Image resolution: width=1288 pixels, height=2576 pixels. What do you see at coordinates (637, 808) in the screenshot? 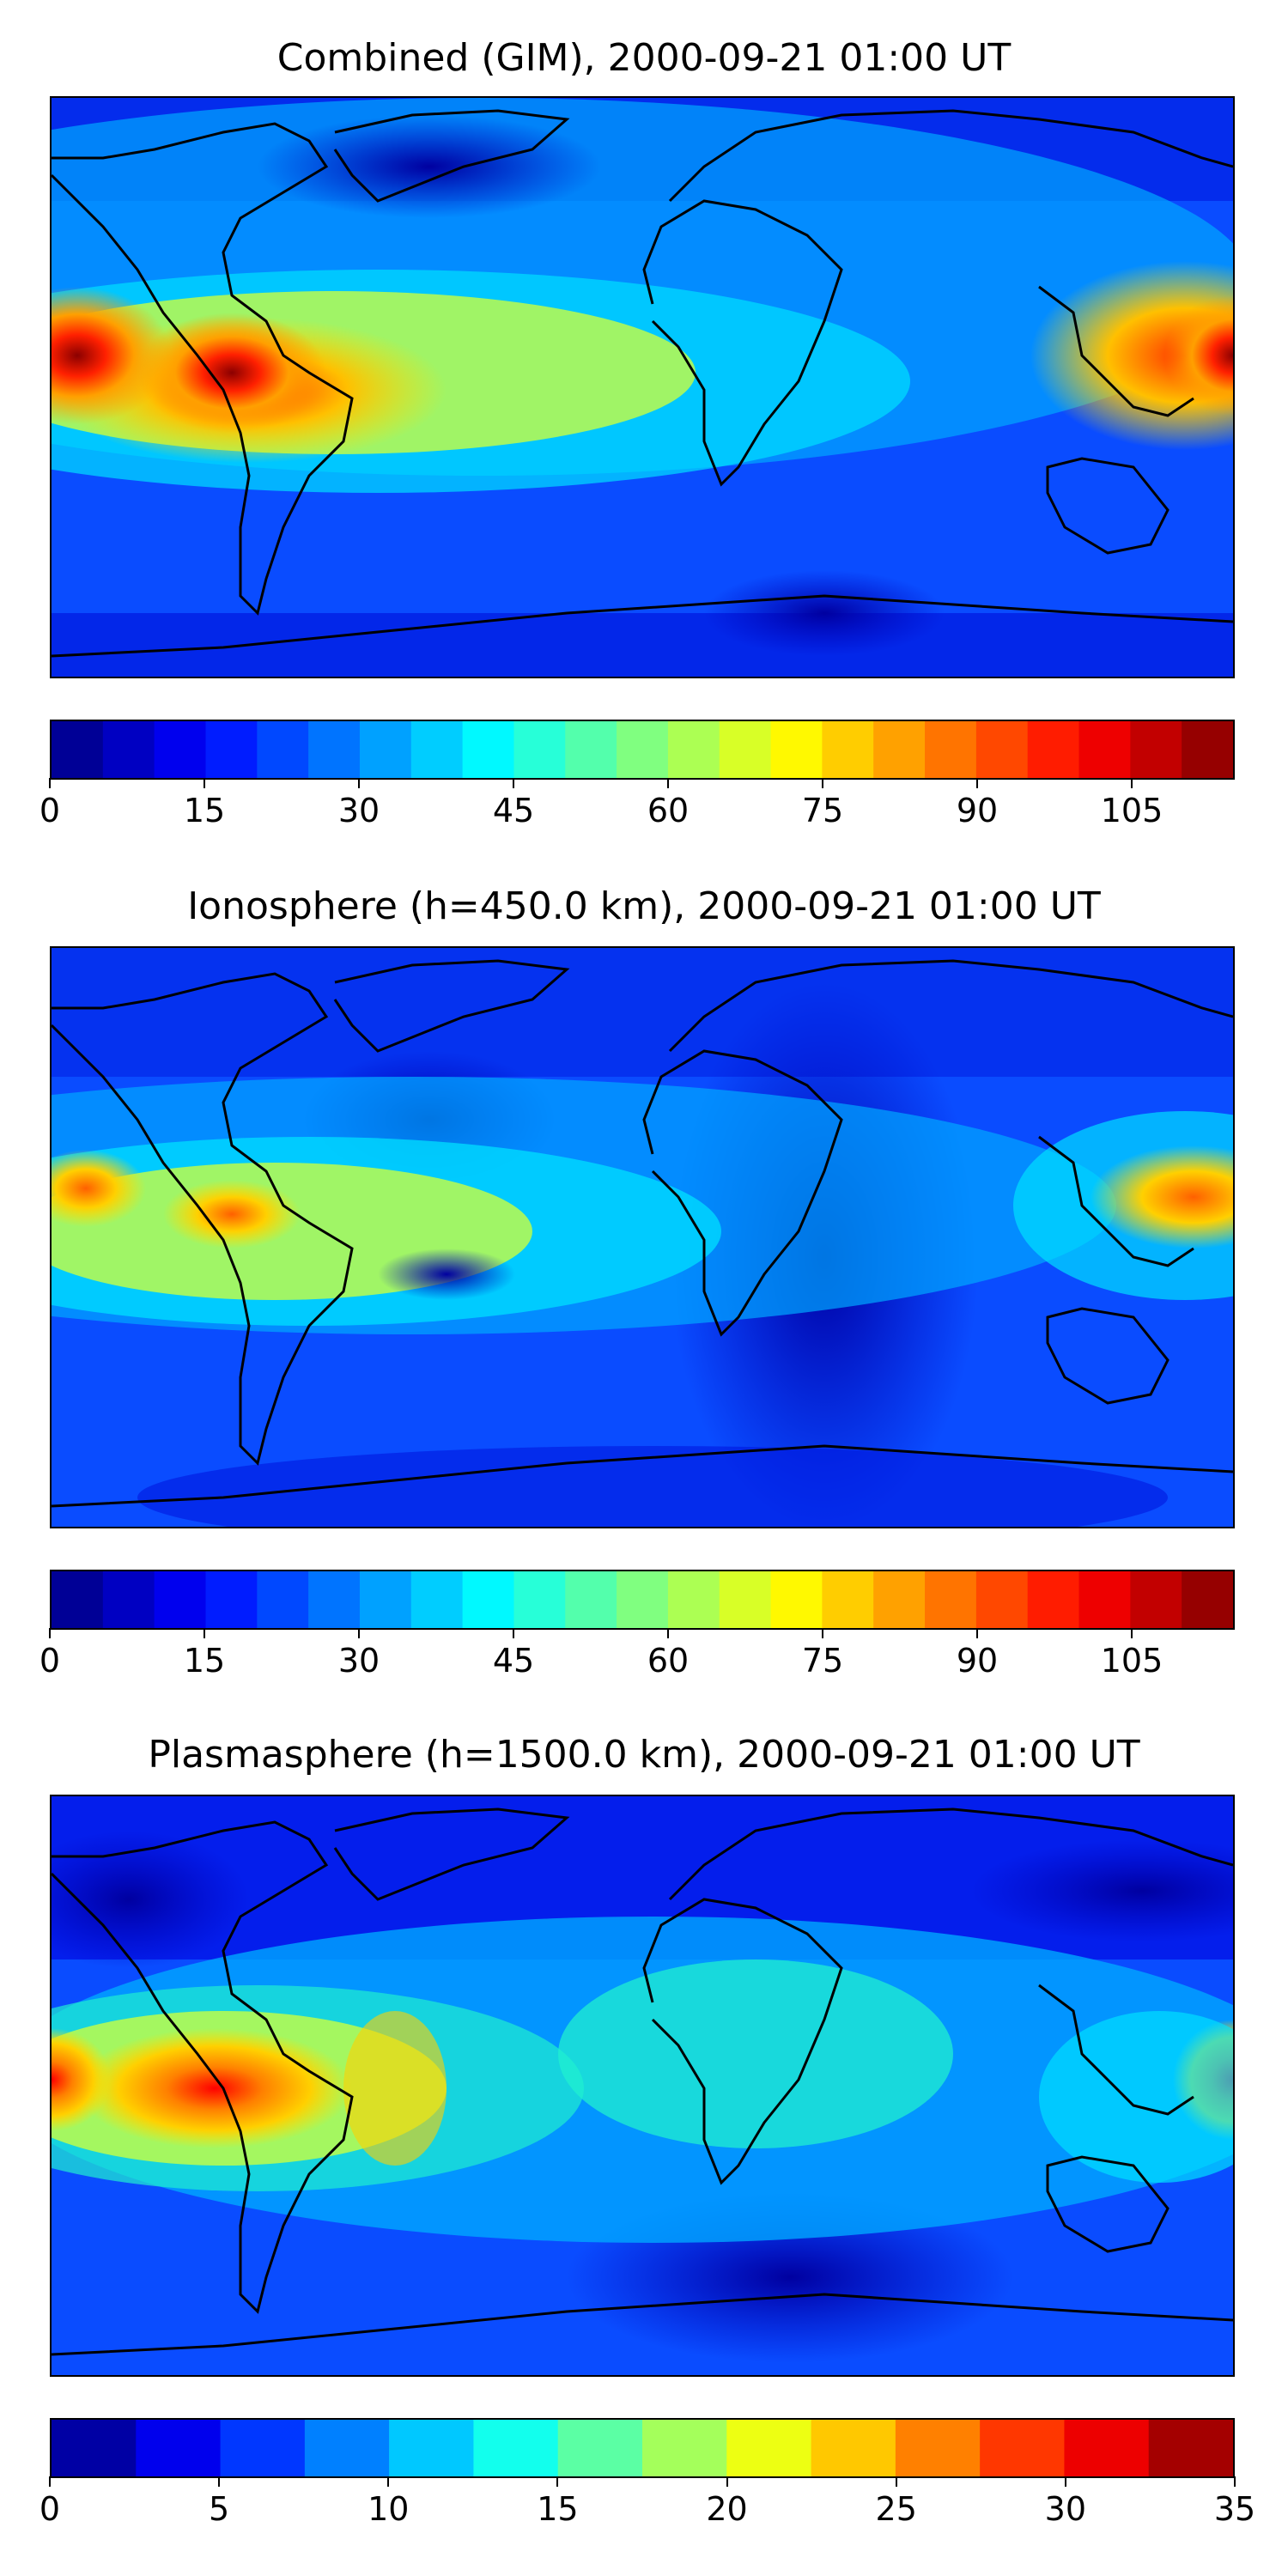
I see `colorbar-ticks-combined: 0 15 30 45 60 75 90 105` at bounding box center [637, 808].